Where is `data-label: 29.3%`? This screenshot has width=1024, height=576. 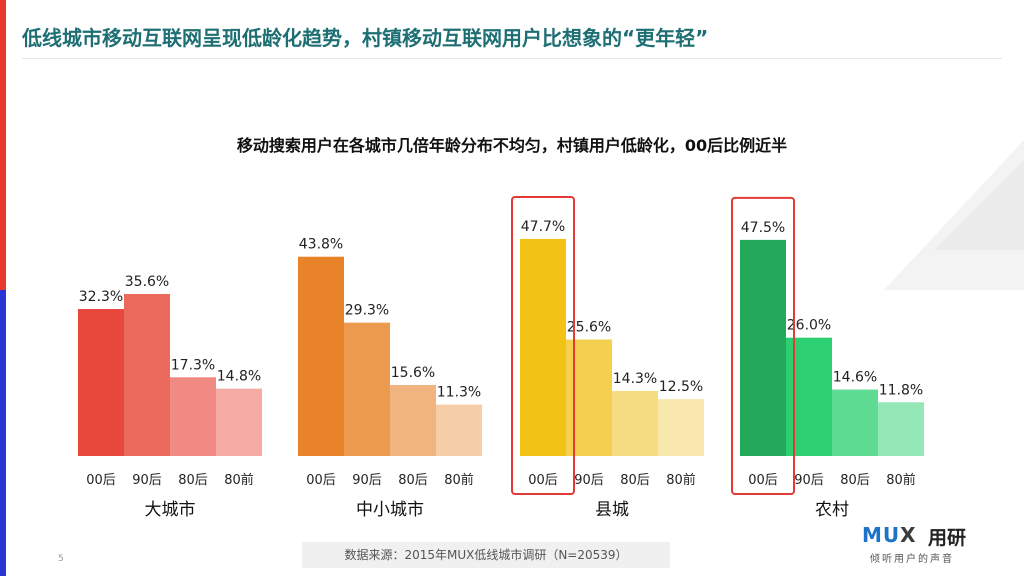
data-label: 29.3% is located at coordinates (367, 311).